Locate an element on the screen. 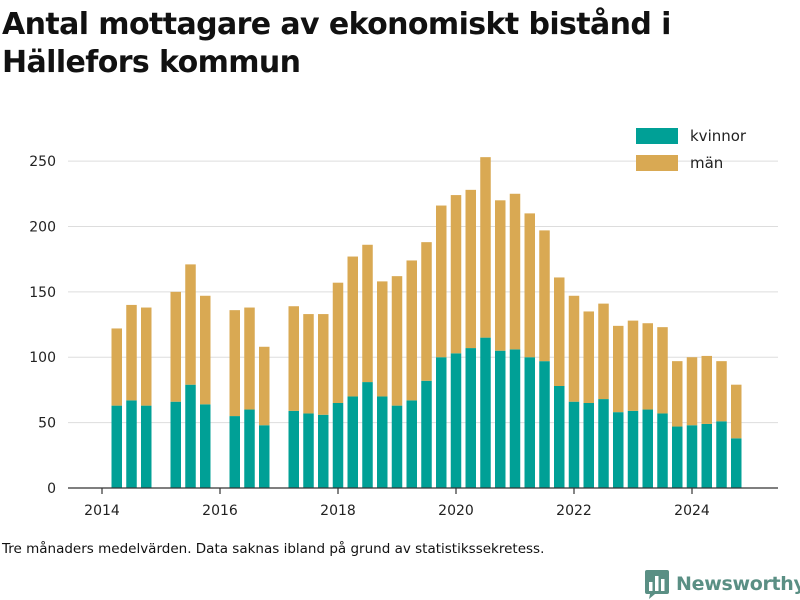 The width and height of the screenshot is (800, 600). legend-swatch-män is located at coordinates (657, 163).